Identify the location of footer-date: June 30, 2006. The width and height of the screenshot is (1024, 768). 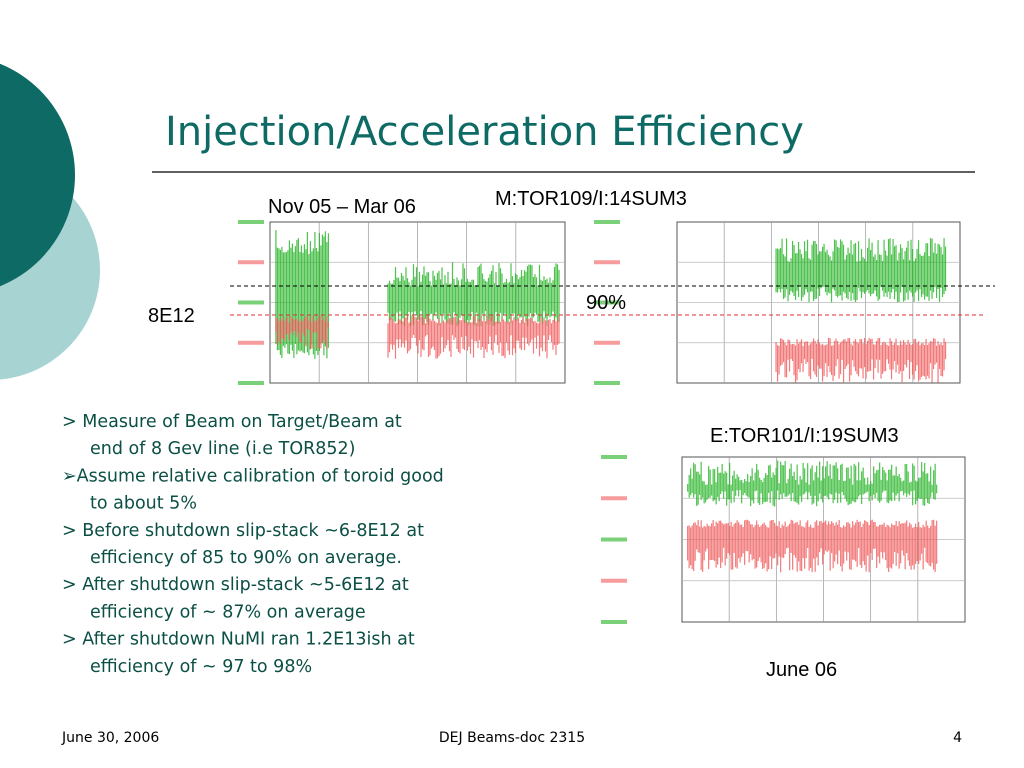
(110, 738).